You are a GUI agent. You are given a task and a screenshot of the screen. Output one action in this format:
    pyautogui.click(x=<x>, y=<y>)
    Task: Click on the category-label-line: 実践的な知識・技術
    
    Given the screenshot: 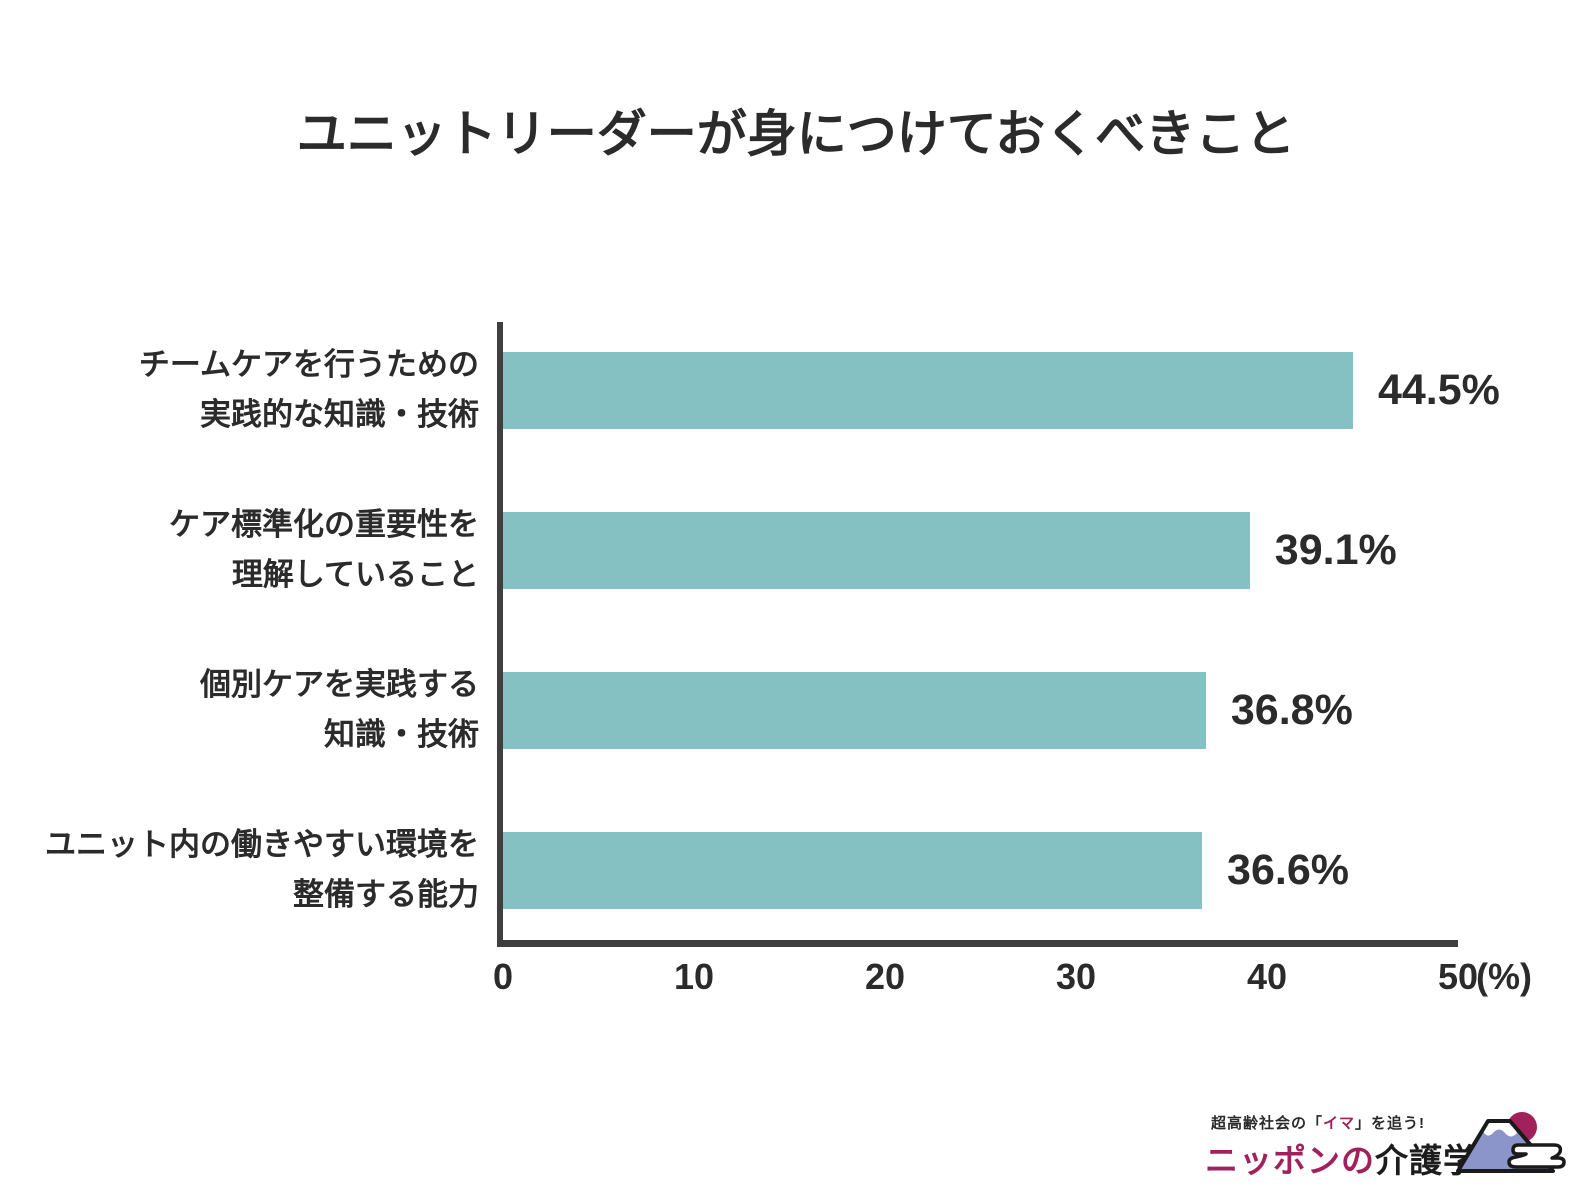 What is the action you would take?
    pyautogui.click(x=339, y=414)
    